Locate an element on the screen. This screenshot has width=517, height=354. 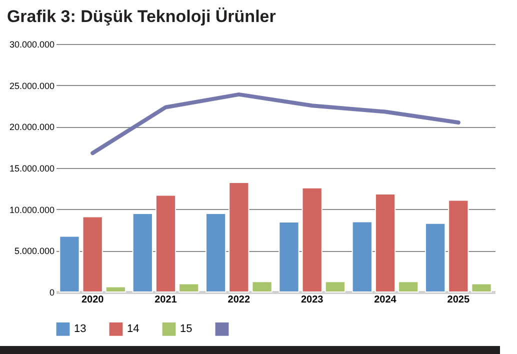
y-tick-label: 0 is located at coordinates (51, 293).